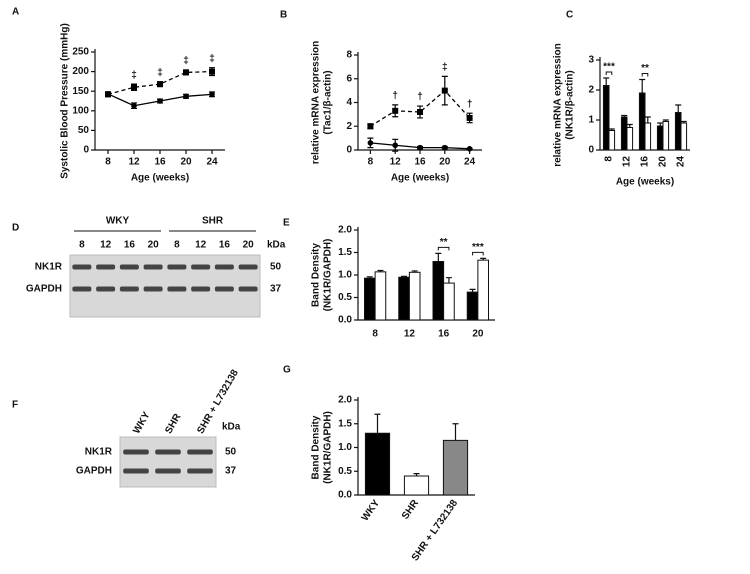  Describe the element at coordinates (283, 15) in the screenshot. I see `panel-label: B` at that location.